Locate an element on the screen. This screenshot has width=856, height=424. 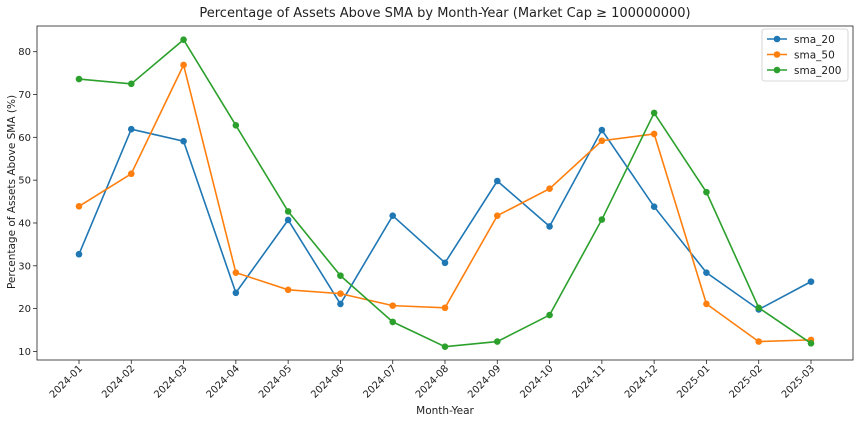
legend: sma_20 sma_50 sma_200 is located at coordinates (805, 55).